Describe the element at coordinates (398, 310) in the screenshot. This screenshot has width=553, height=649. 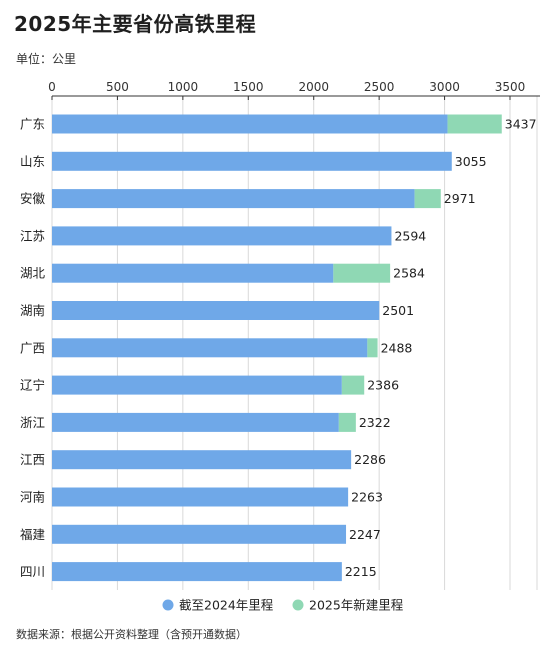
I see `data-label: 2501` at that location.